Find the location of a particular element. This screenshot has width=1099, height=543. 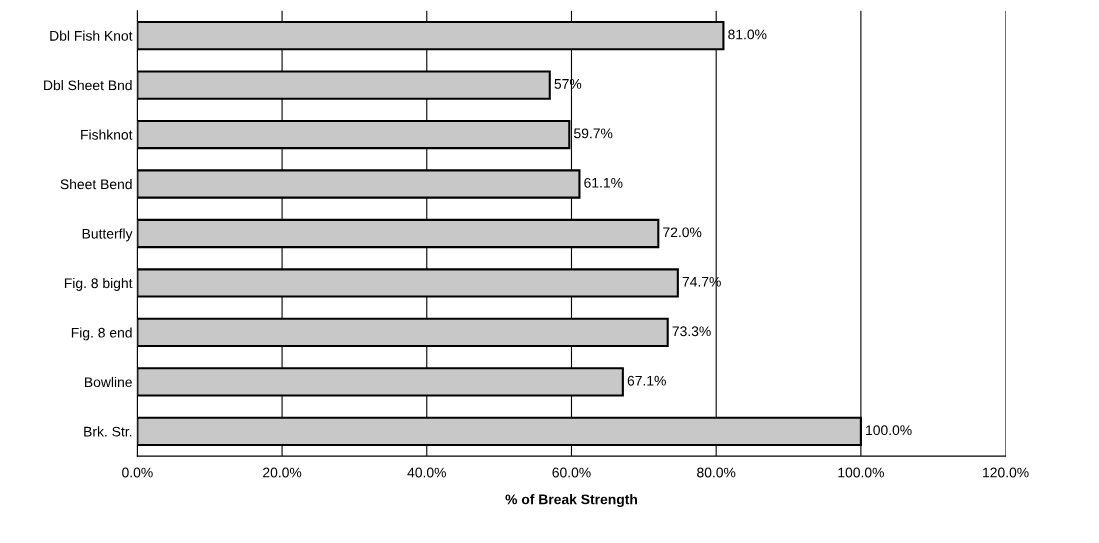

x-tick-label: 80.0% is located at coordinates (716, 472).